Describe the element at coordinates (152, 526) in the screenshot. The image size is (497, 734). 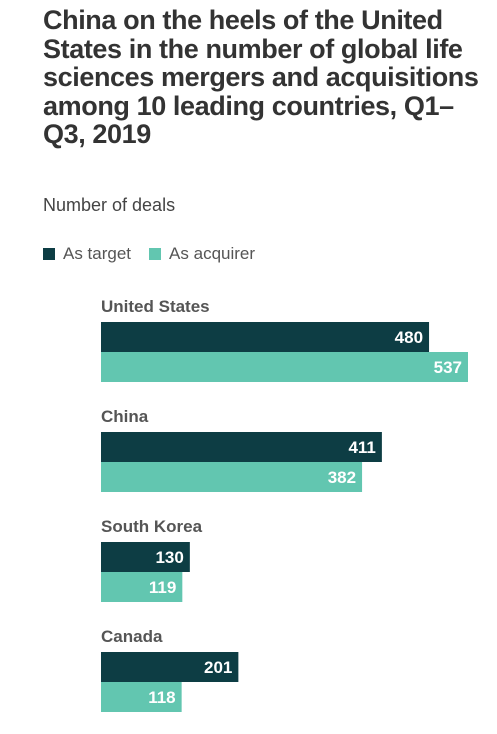
I see `category-label-south-korea: South Korea` at that location.